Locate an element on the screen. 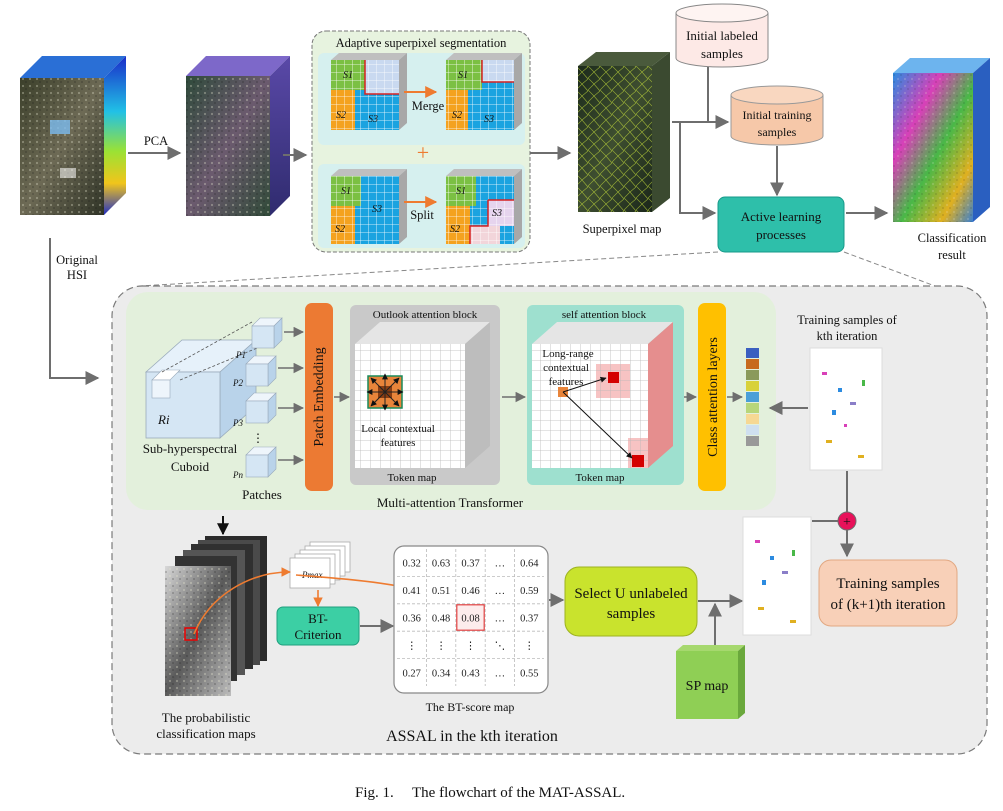  seg-label-s1-after: S1 is located at coordinates (463, 75).